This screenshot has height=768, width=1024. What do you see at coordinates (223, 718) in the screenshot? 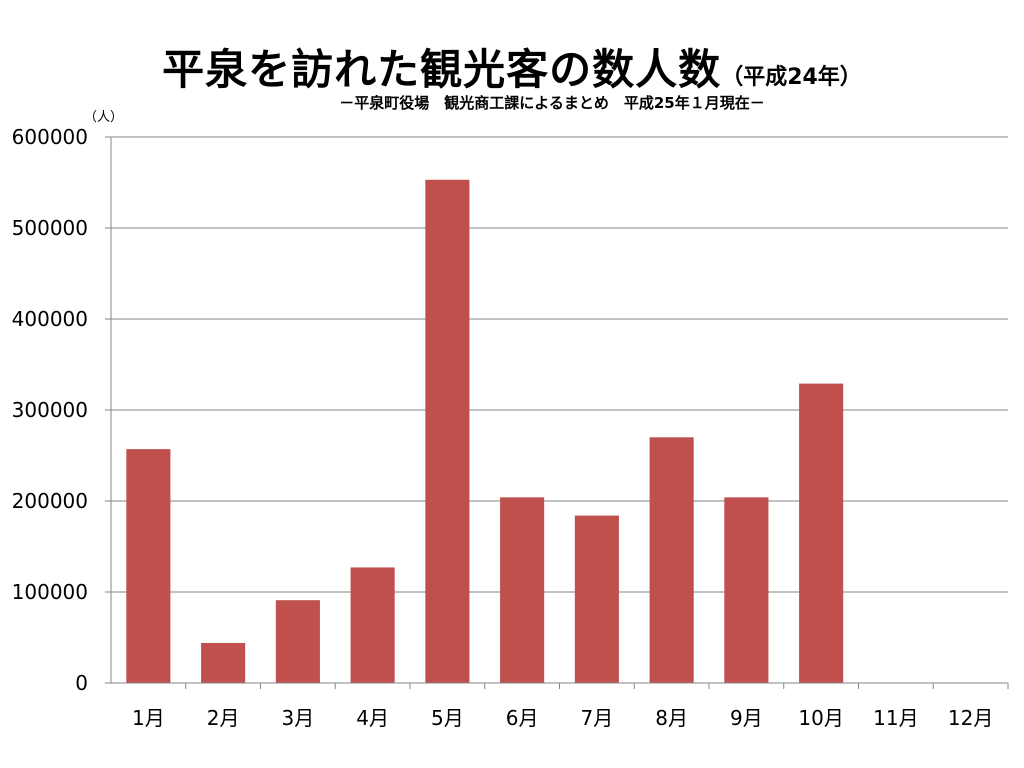
I see `x-tick-label: 2月` at bounding box center [223, 718].